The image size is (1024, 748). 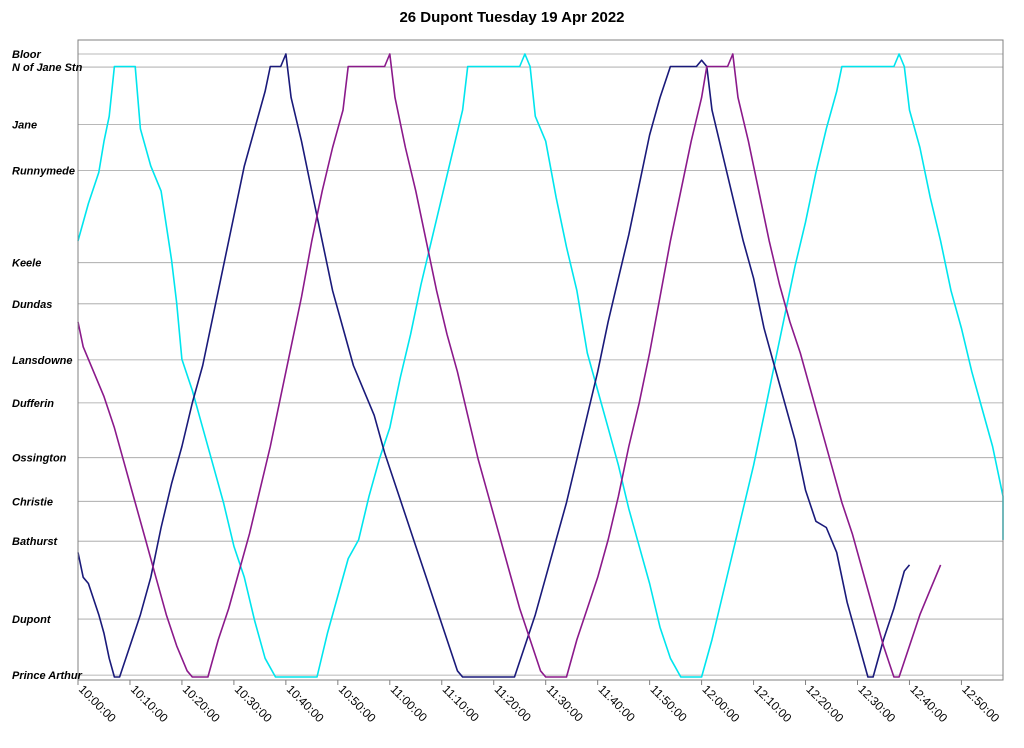 I want to click on x-tick-label: 11:50:00, so click(x=669, y=703).